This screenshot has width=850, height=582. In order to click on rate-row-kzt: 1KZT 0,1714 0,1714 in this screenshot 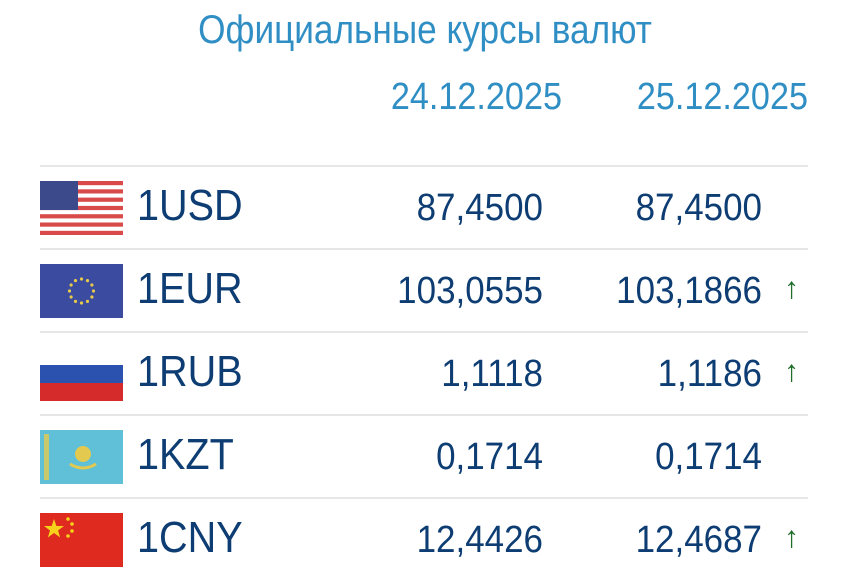, I will do `click(424, 456)`.